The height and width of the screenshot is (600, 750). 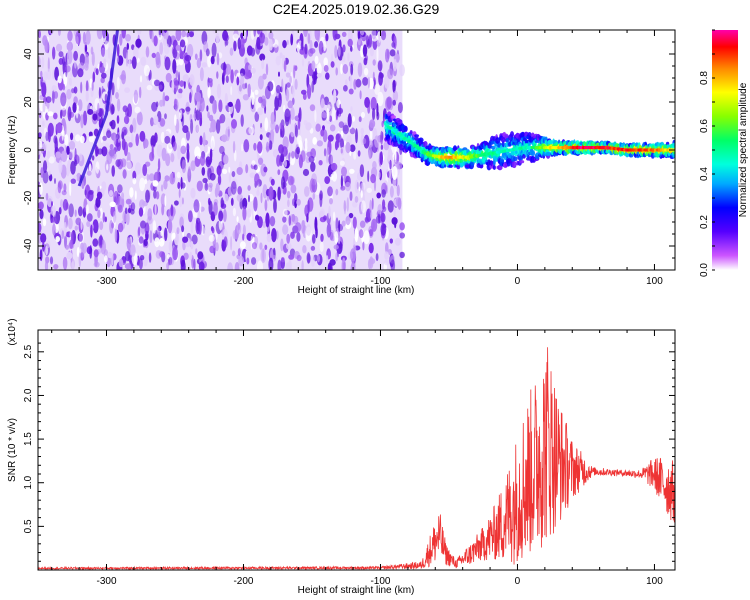 What do you see at coordinates (529, 141) in the screenshot?
I see `spectrogram-signal-ridge` at bounding box center [529, 141].